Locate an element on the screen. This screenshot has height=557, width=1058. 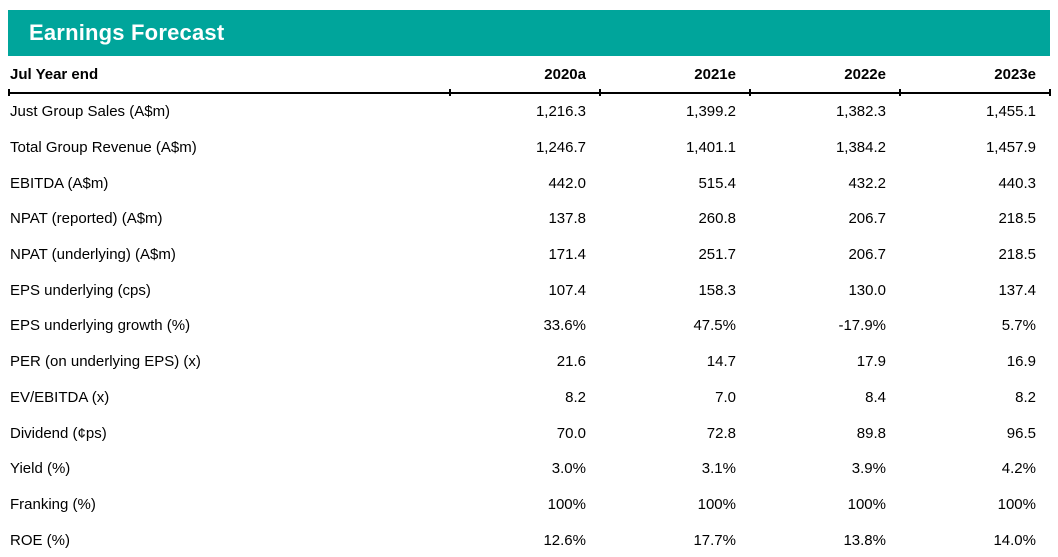
column-header-period: Jul Year end is located at coordinates (229, 76).